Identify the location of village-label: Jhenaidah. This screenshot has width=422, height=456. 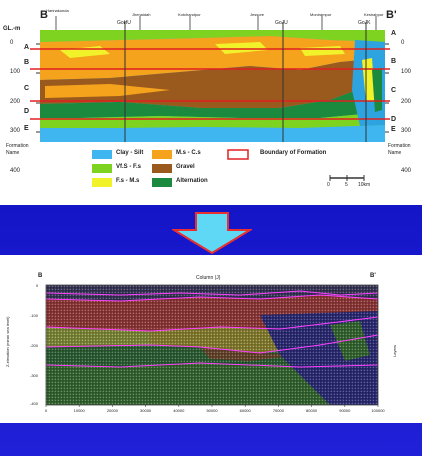
(141, 14).